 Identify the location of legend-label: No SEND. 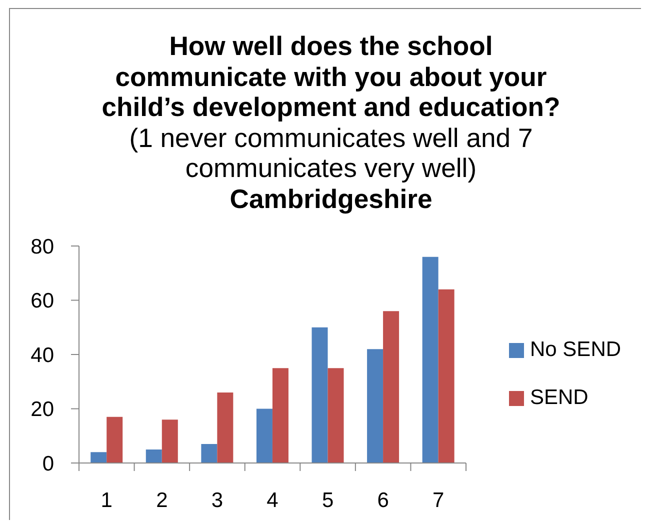
(576, 350).